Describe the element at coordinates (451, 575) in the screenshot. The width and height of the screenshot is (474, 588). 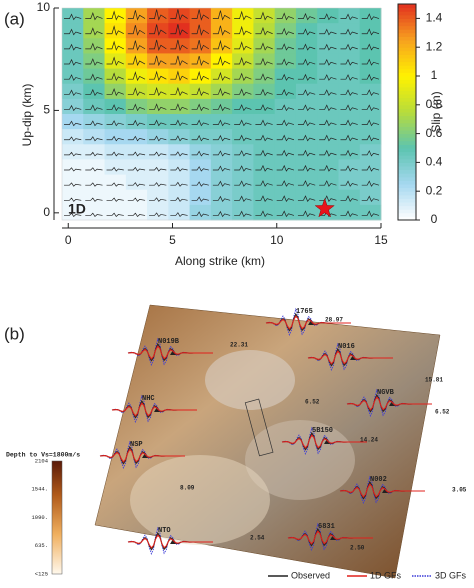
I see `legend-label: 3D GFs` at that location.